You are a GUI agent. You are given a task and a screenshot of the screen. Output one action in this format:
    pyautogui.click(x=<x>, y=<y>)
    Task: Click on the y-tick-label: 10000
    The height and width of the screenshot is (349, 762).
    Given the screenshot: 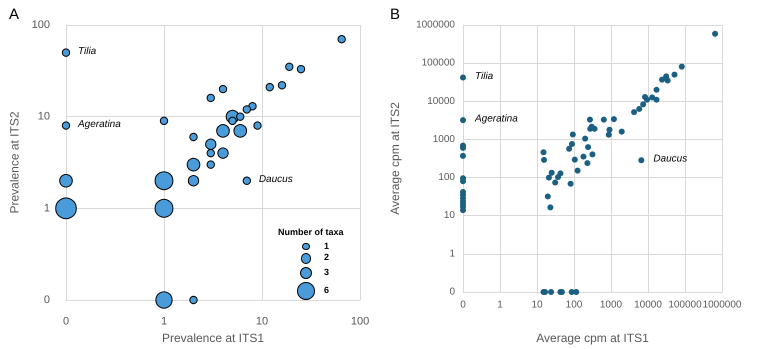 What is the action you would take?
    pyautogui.click(x=441, y=101)
    